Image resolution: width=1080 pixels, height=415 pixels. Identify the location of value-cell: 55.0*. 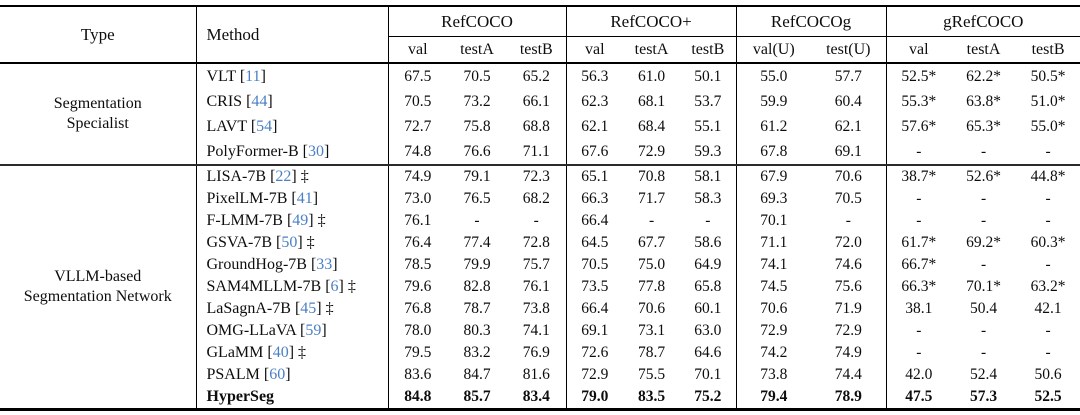
(1048, 126).